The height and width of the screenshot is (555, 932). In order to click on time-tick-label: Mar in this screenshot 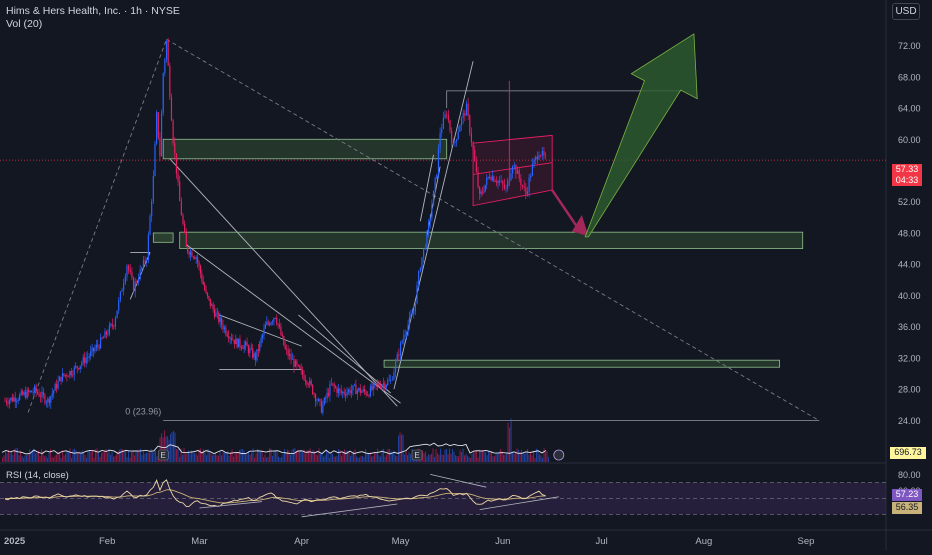, I will do `click(199, 541)`.